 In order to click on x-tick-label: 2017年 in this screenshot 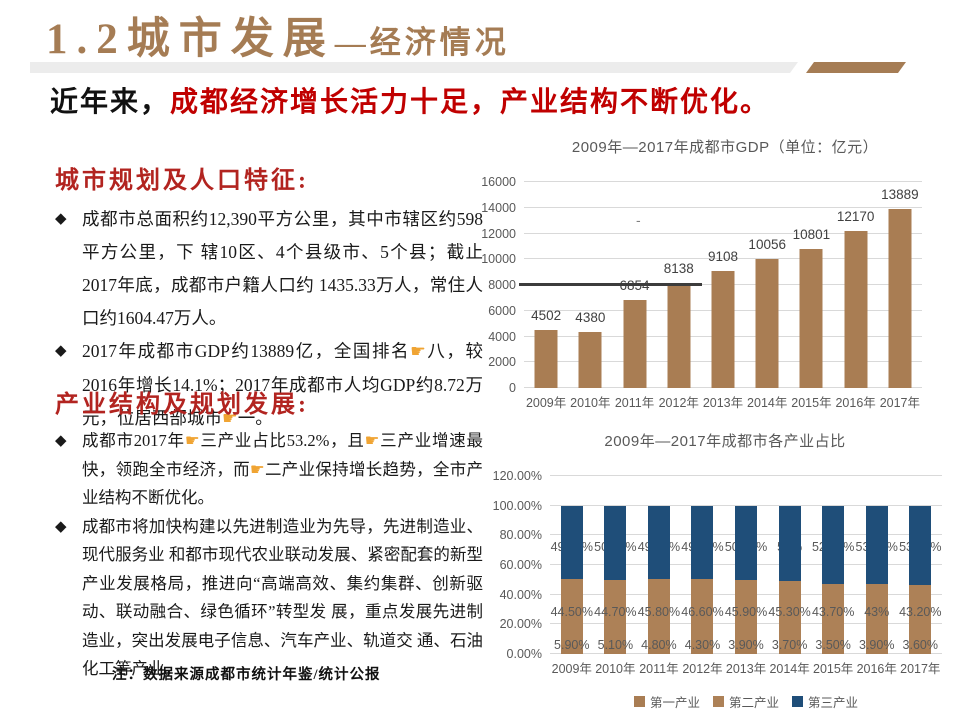, I will do `click(920, 669)`.